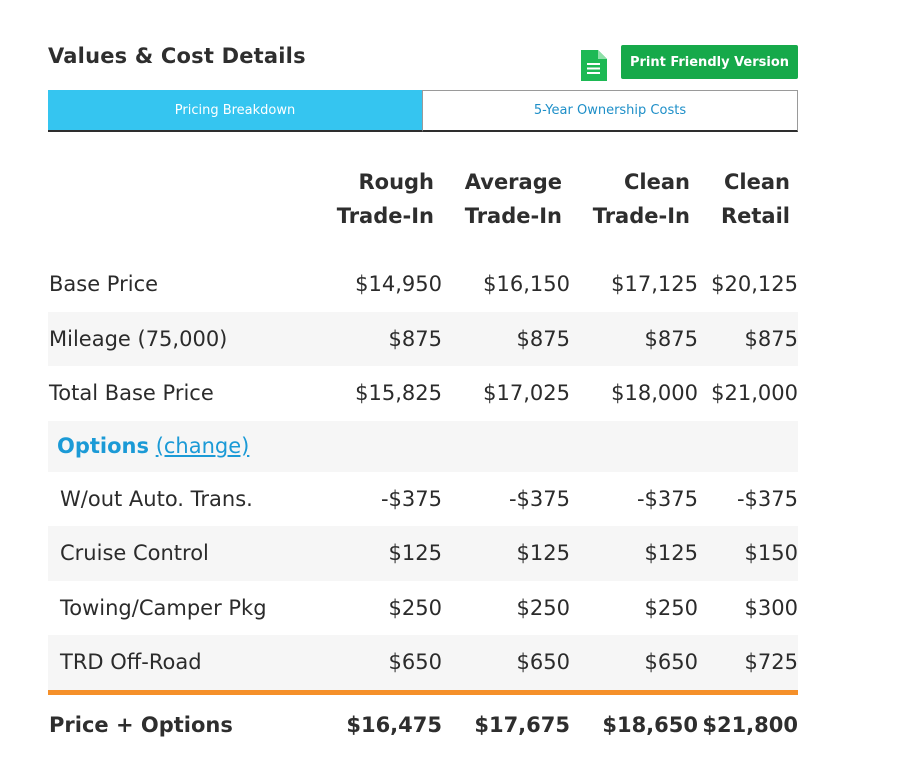 Image resolution: width=915 pixels, height=771 pixels. What do you see at coordinates (748, 665) in the screenshot?
I see `cell-value: $725` at bounding box center [748, 665].